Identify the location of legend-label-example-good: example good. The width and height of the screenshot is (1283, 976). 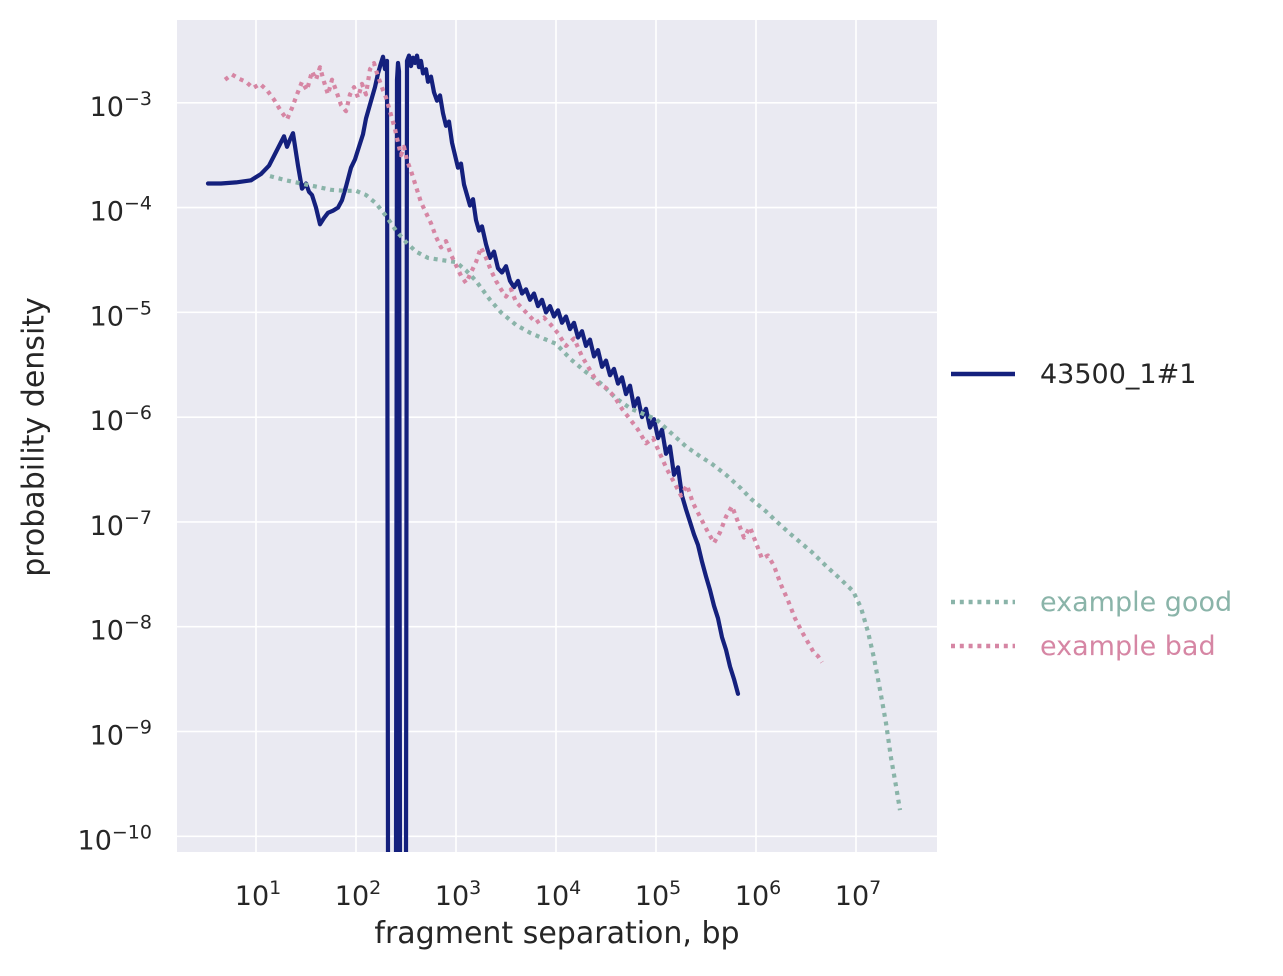
(1136, 602).